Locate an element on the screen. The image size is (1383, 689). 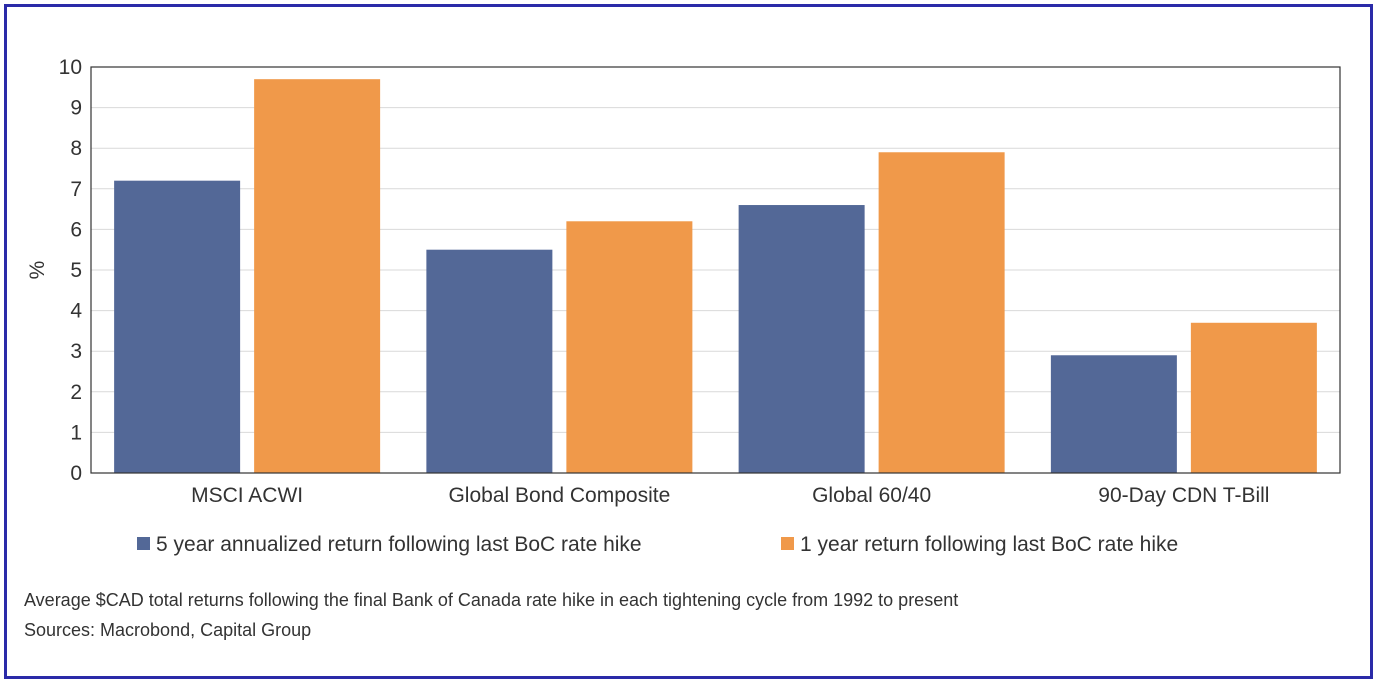
y-tick-label: 0 is located at coordinates (76, 473).